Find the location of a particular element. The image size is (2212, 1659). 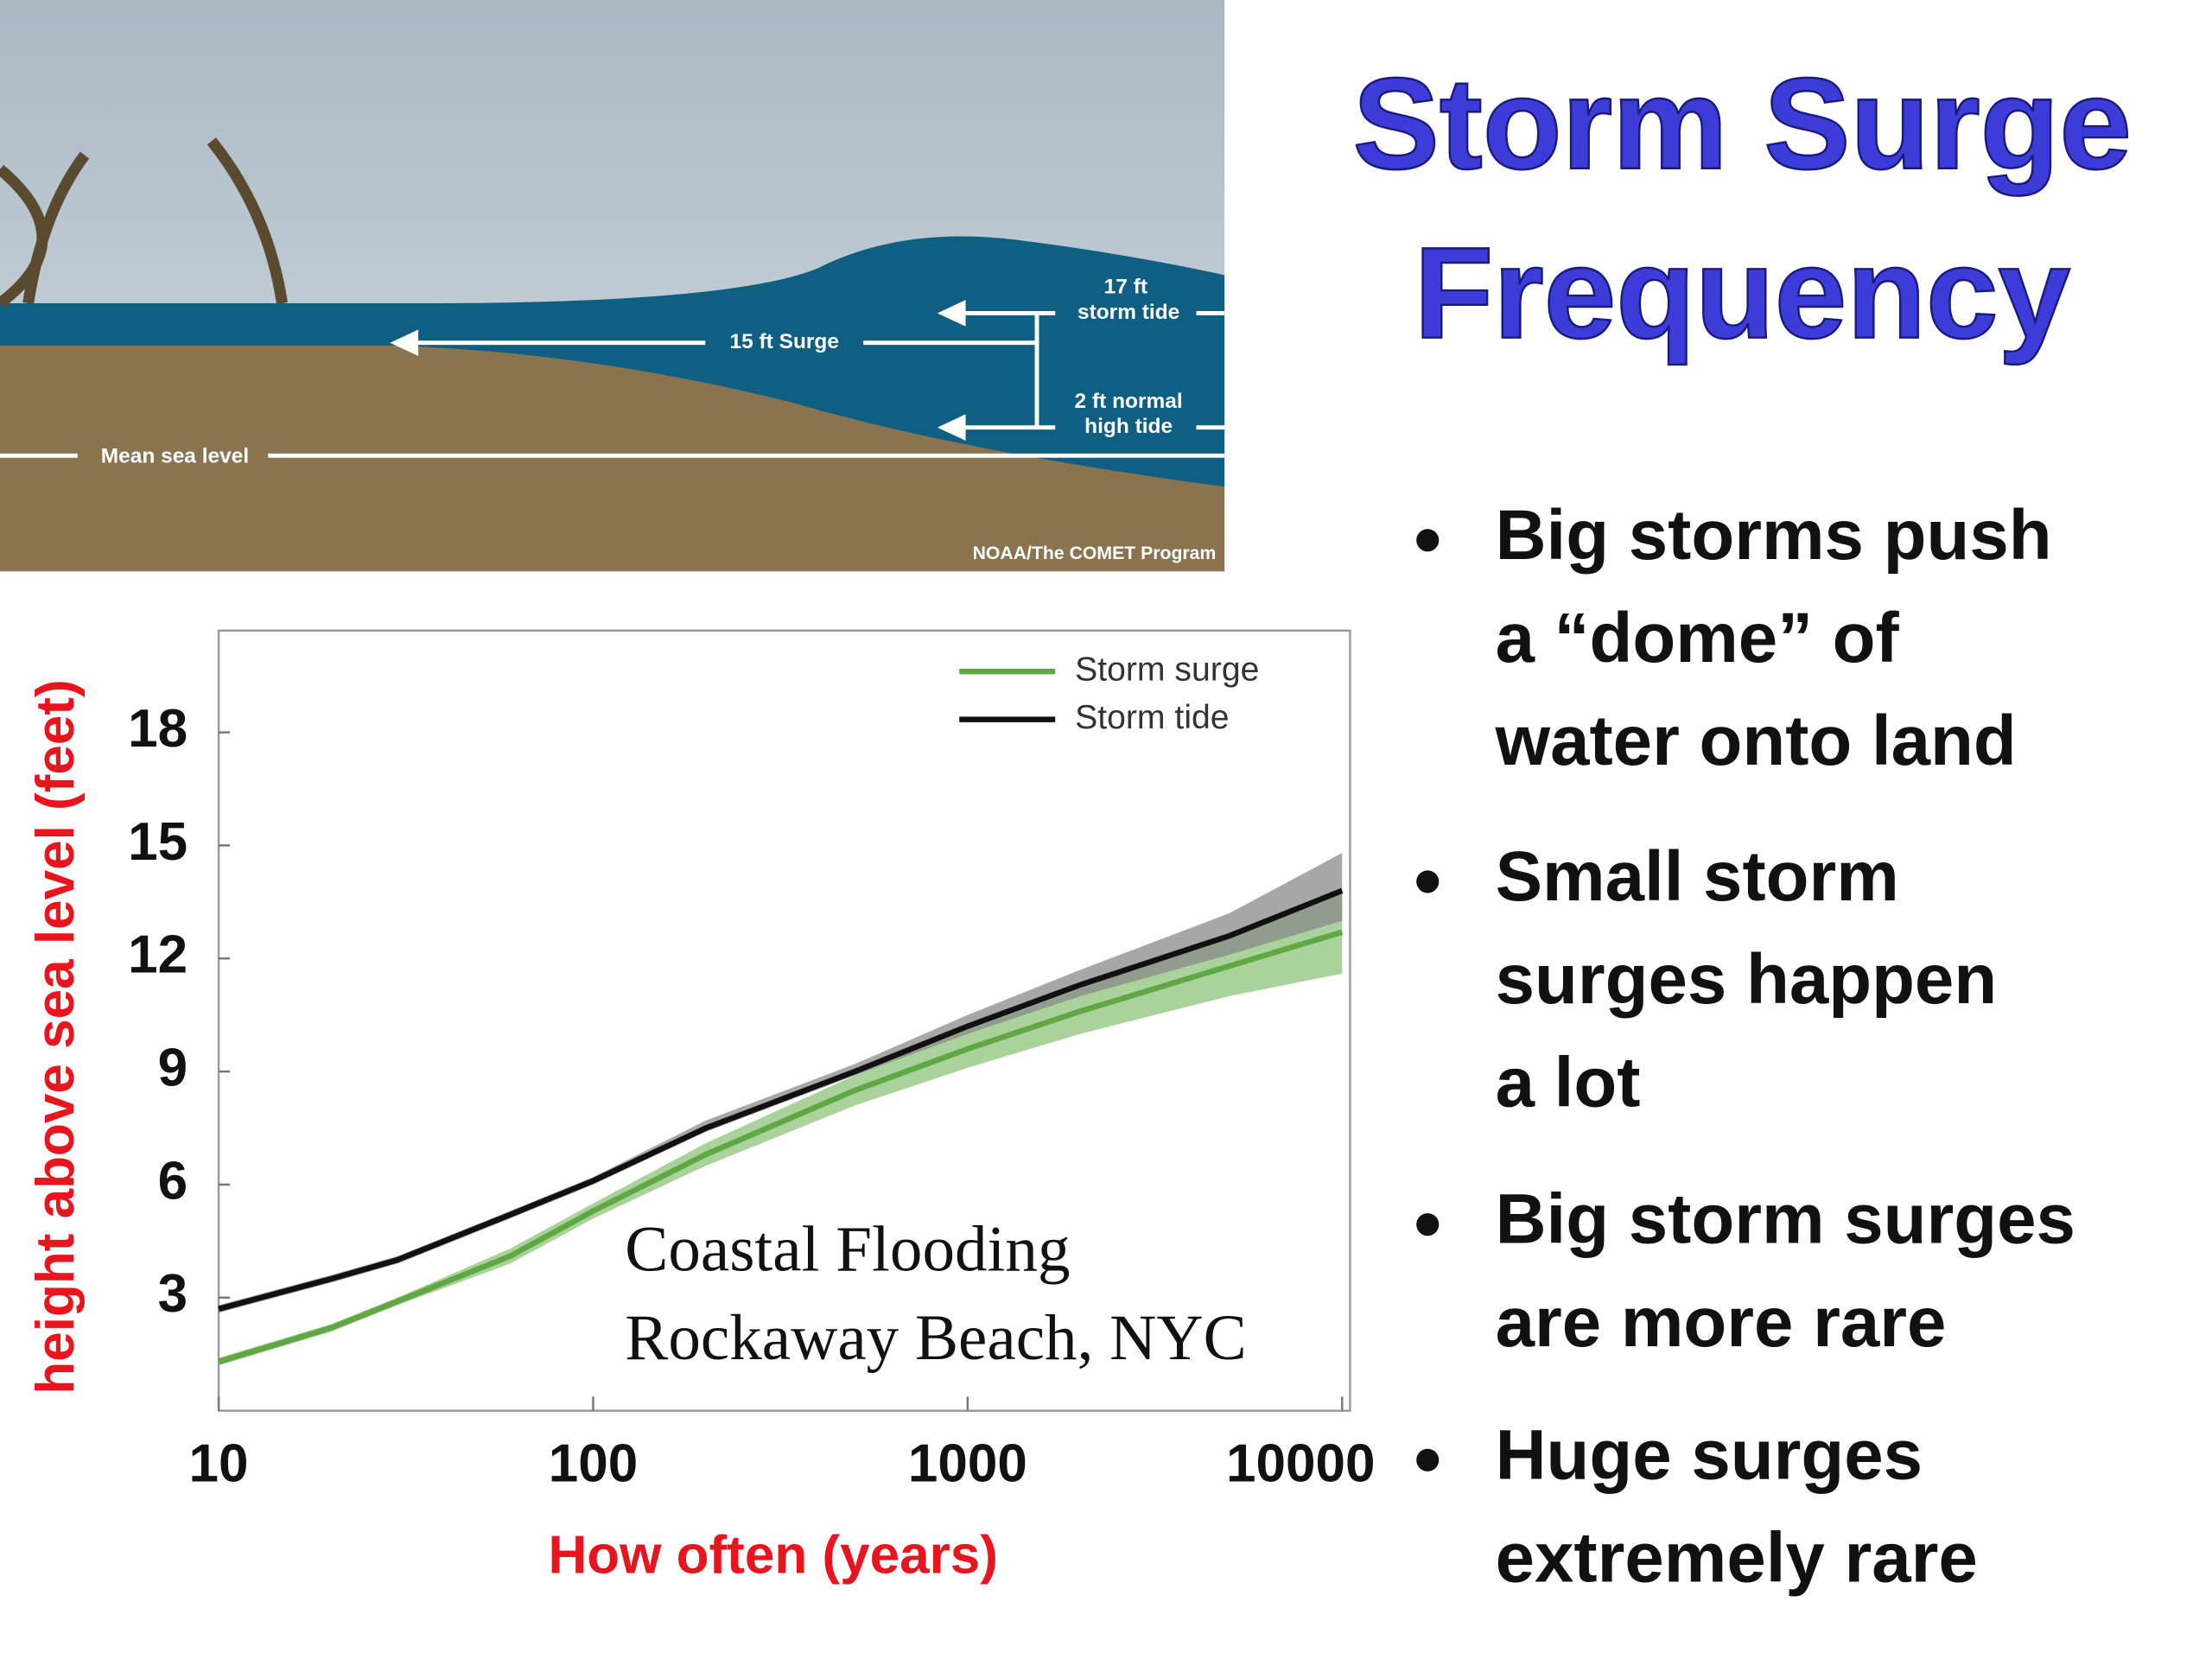

x-tick-label: 10000 is located at coordinates (1301, 1463).